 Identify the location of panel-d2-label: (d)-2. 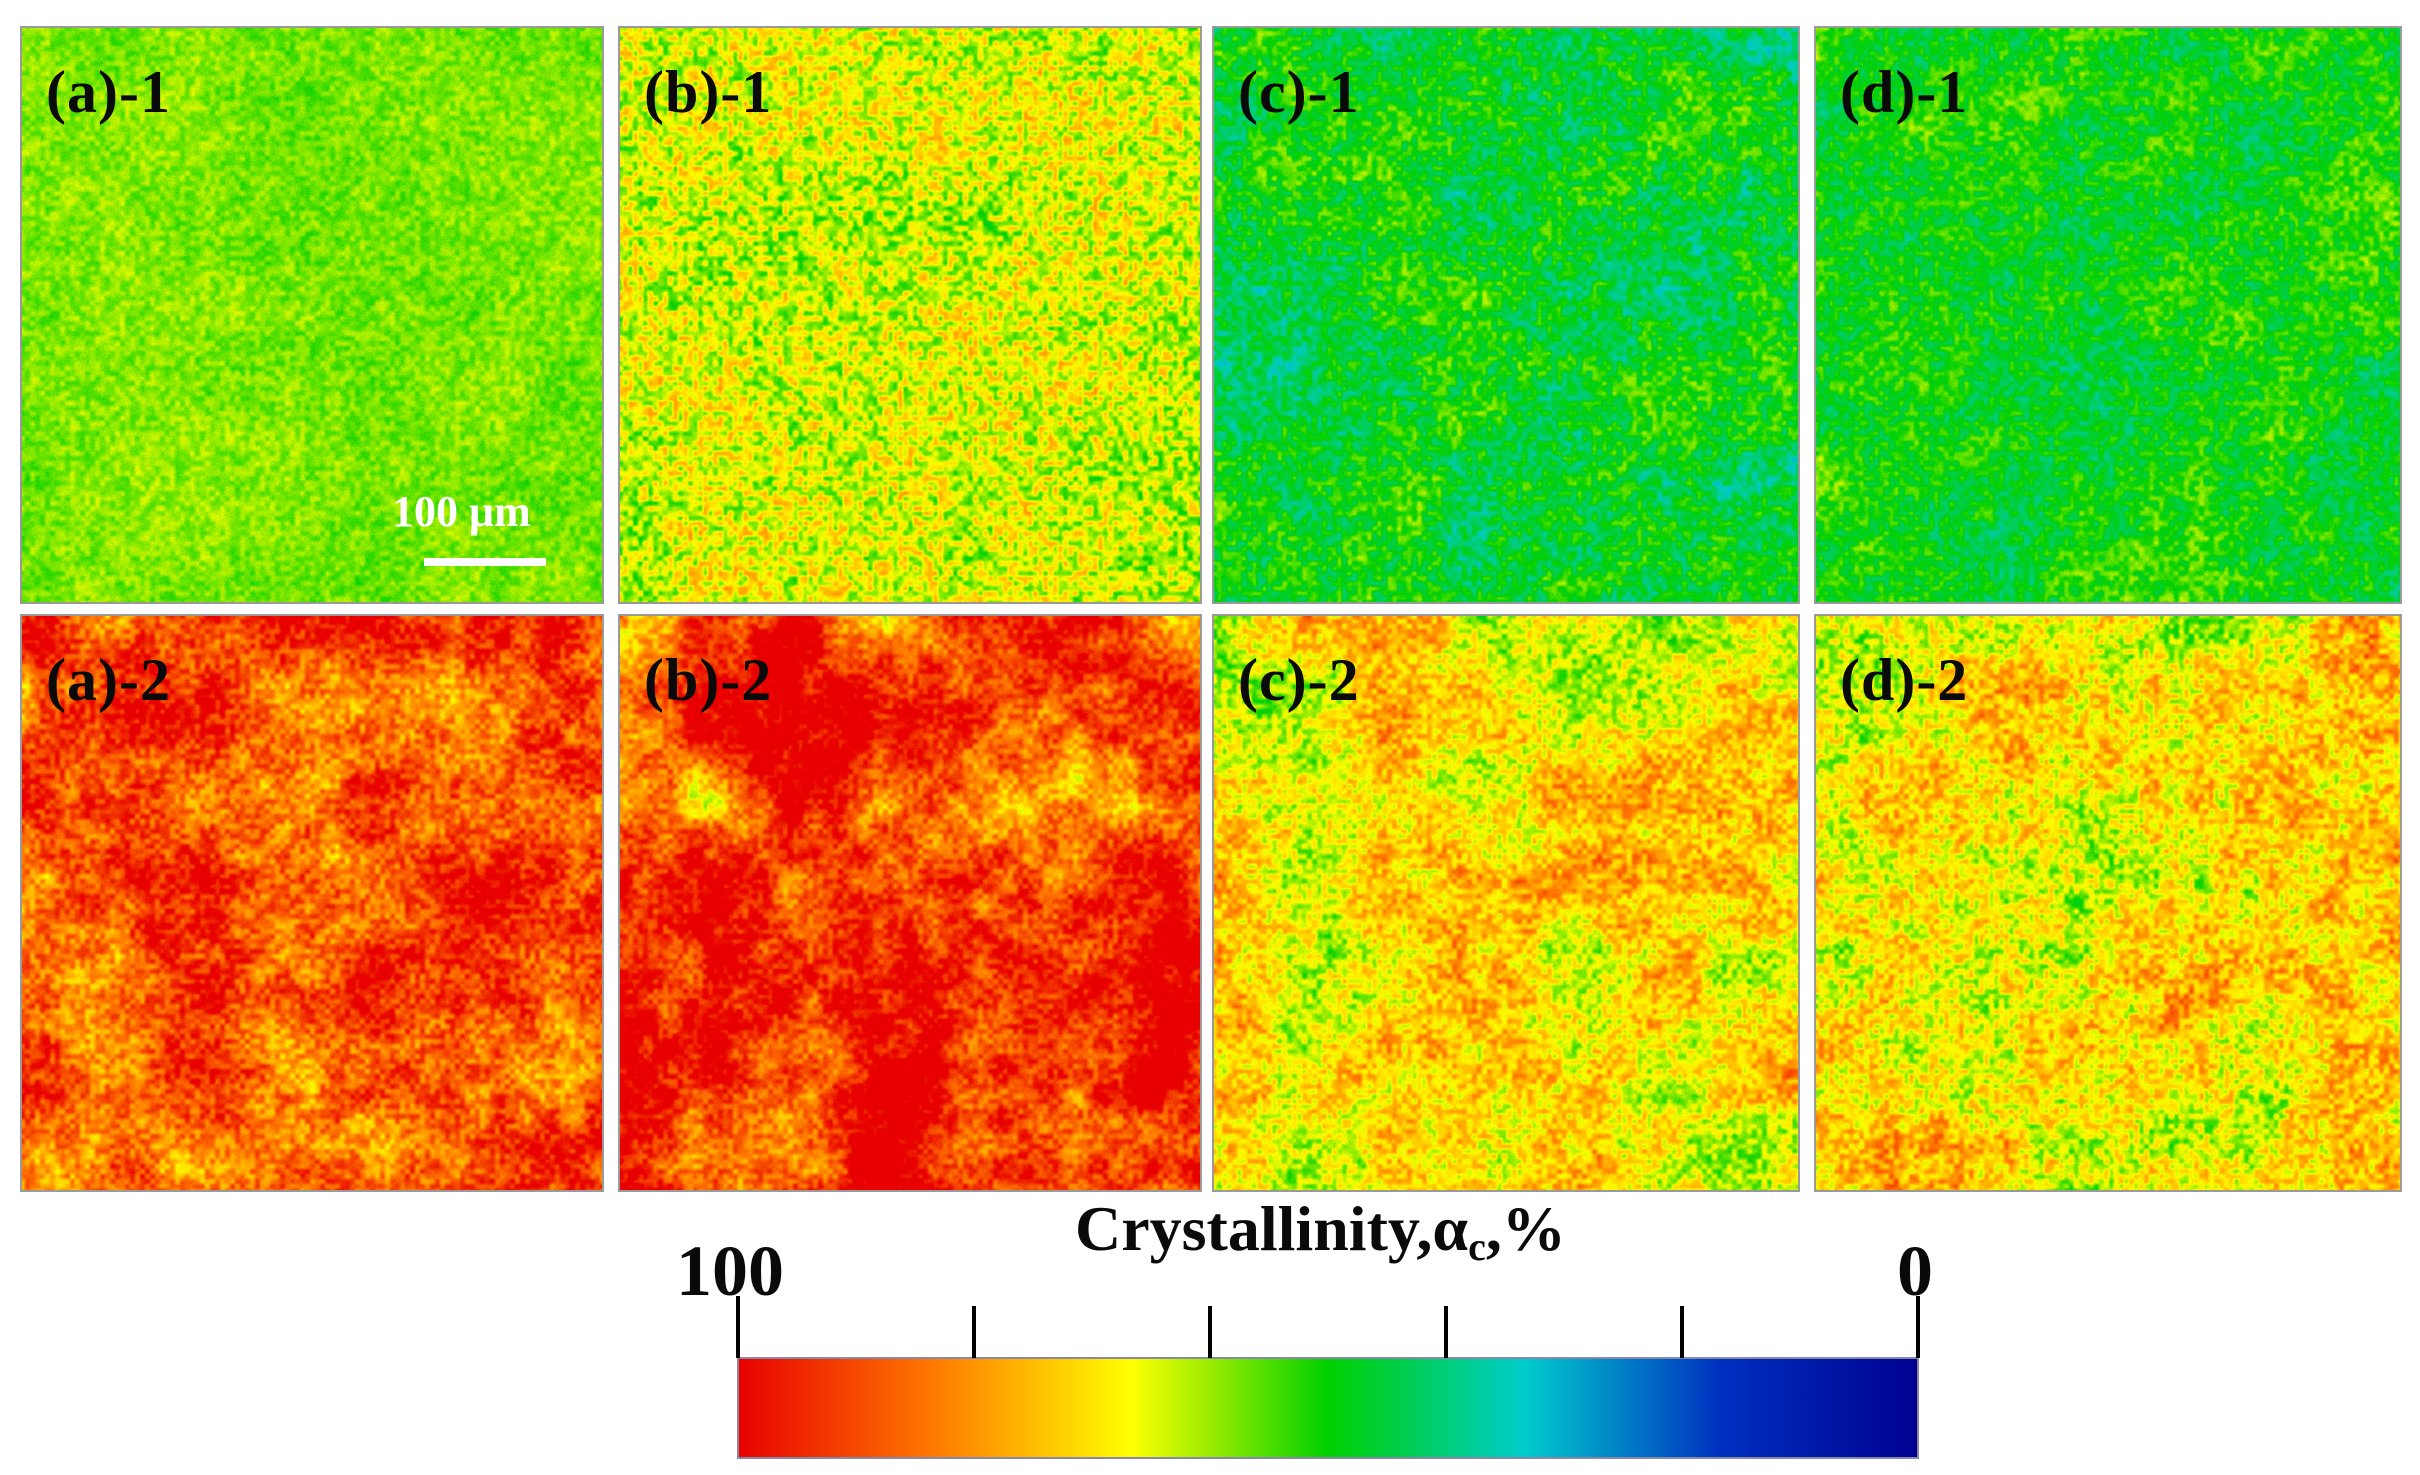
(1904, 680).